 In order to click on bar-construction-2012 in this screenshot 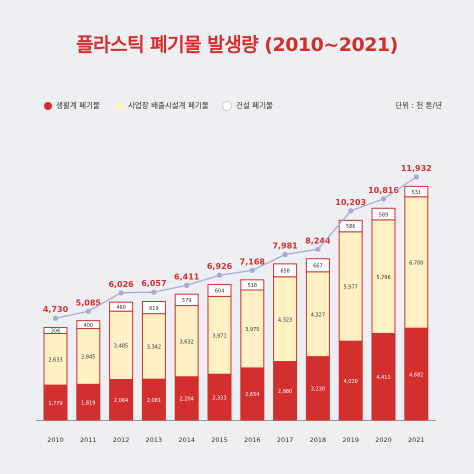, I will do `click(121, 306)`.